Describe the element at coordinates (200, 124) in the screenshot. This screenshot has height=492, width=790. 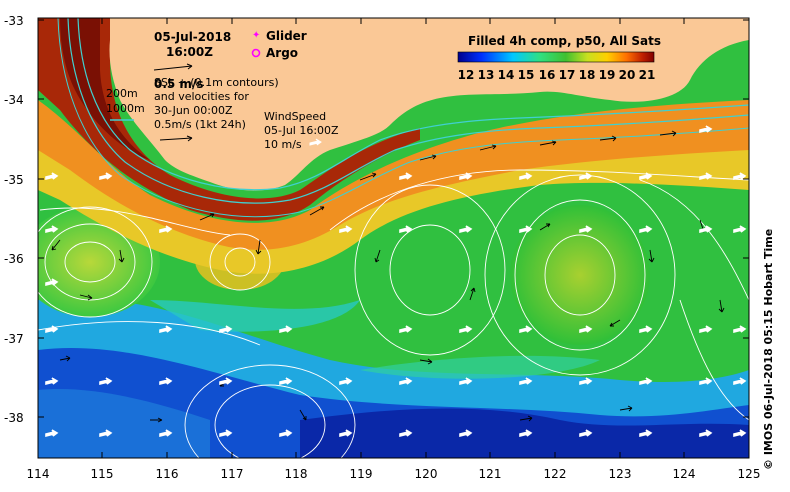
I see `ssh-scale-label: 0.5m/s (1kt 24h)` at that location.